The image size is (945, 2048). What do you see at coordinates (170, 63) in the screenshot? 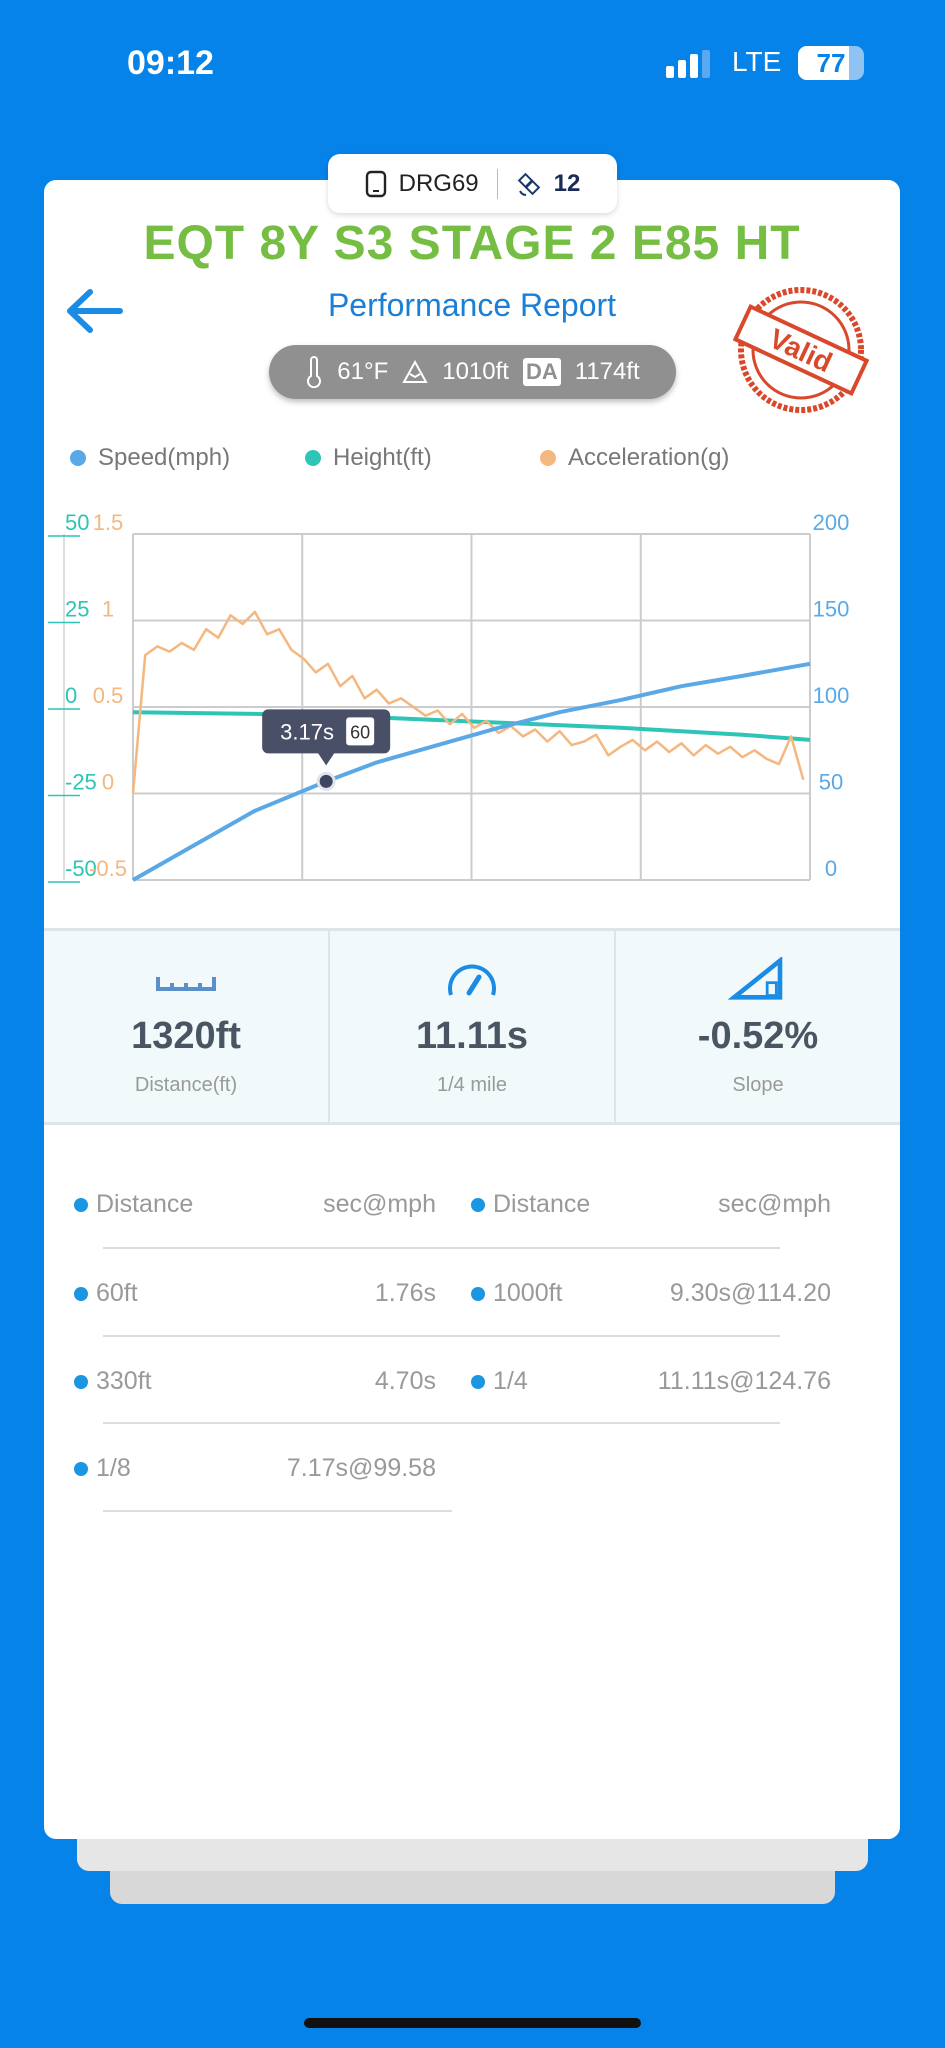
I see `status-time: 09:12` at bounding box center [170, 63].